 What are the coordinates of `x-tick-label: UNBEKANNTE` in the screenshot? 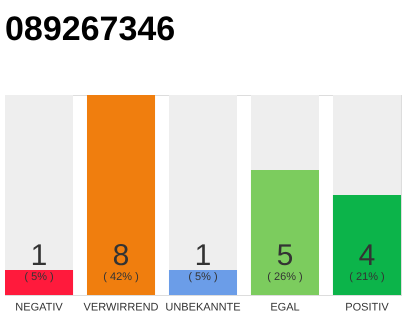 It's located at (203, 308).